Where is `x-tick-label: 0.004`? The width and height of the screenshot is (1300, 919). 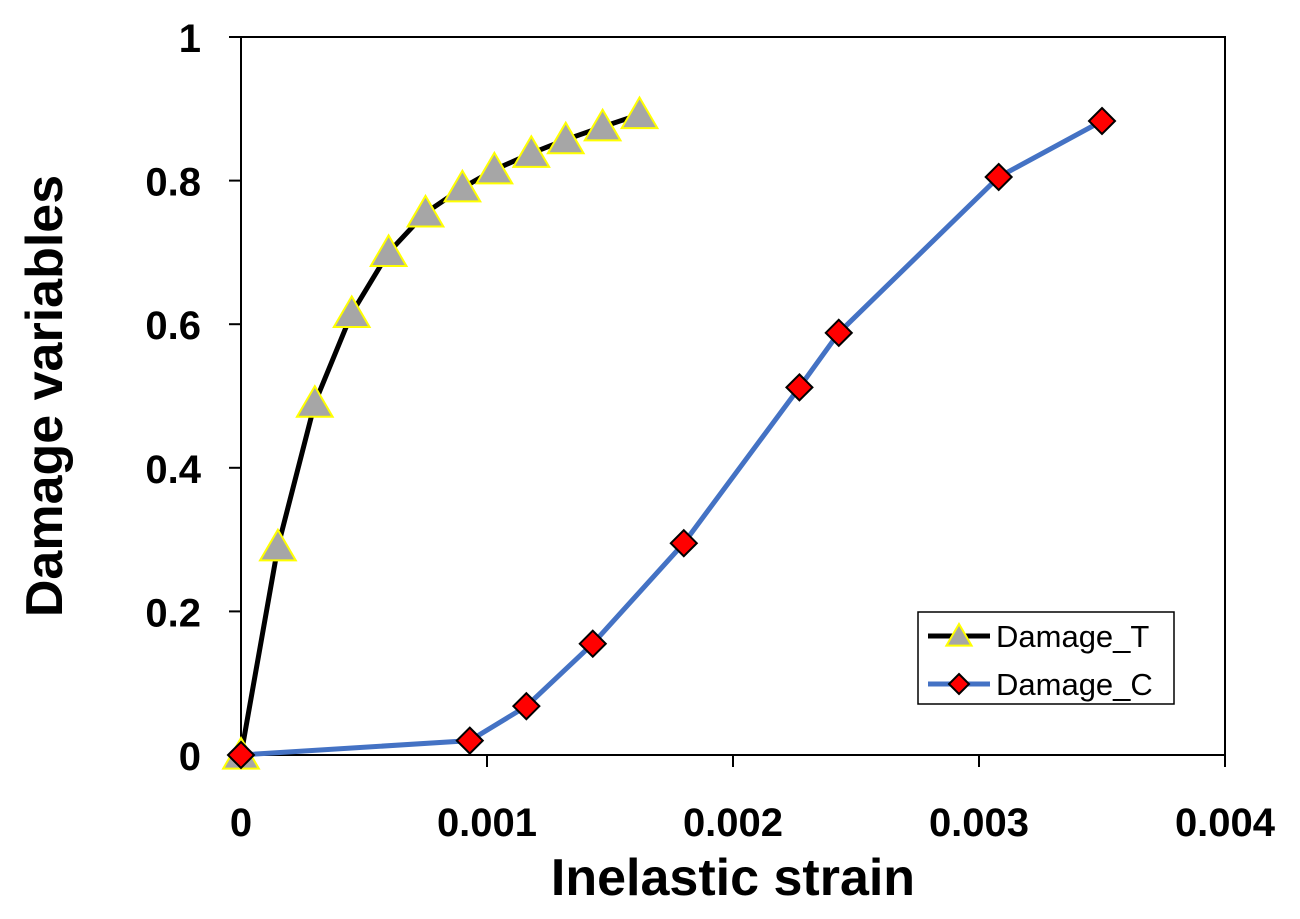 x-tick-label: 0.004 is located at coordinates (1225, 823).